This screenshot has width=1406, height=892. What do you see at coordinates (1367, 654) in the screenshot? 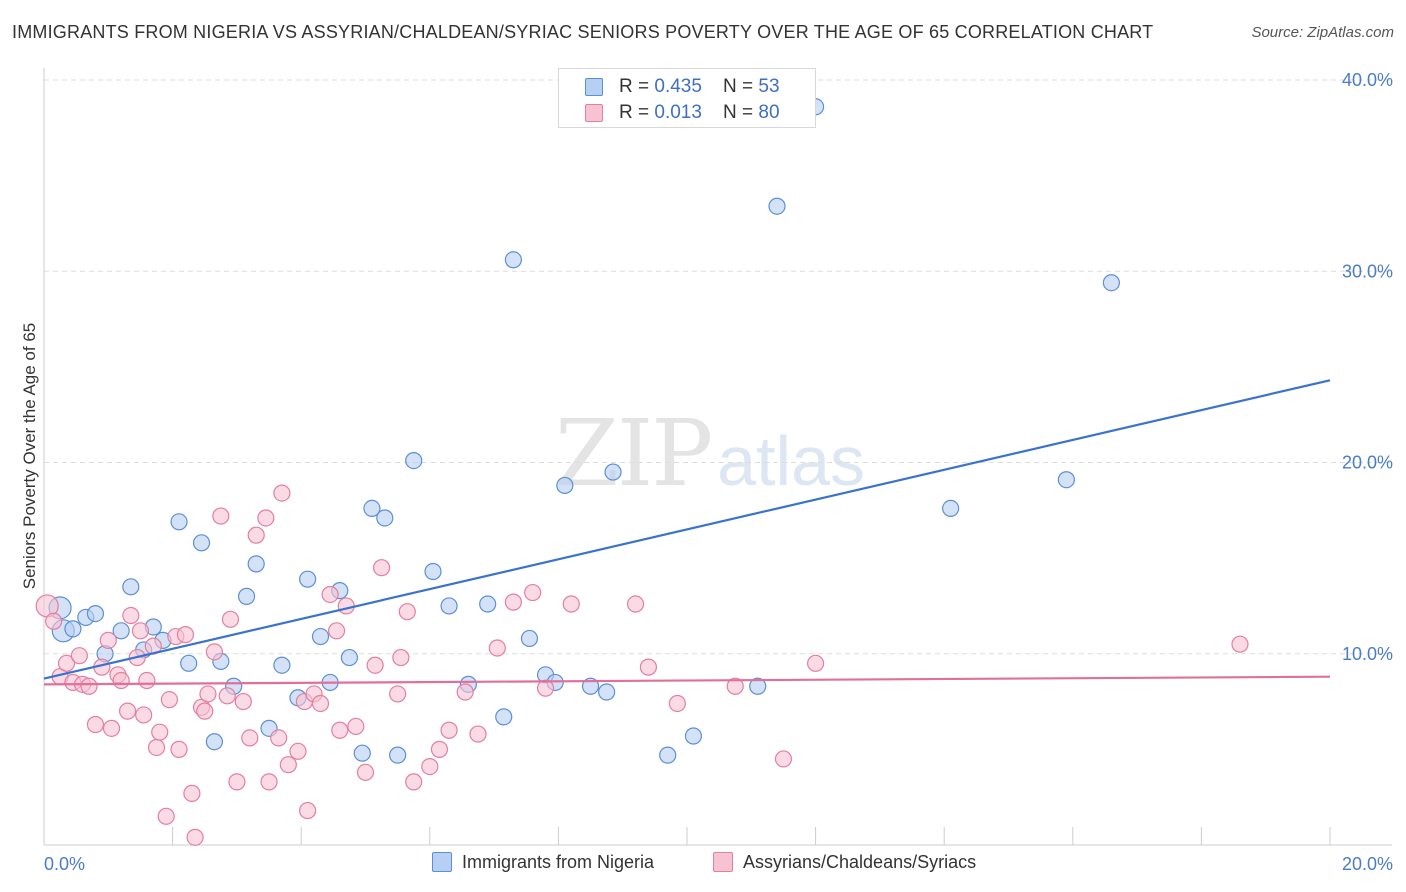
I see `y-tick-label: 10.0%` at bounding box center [1367, 654].